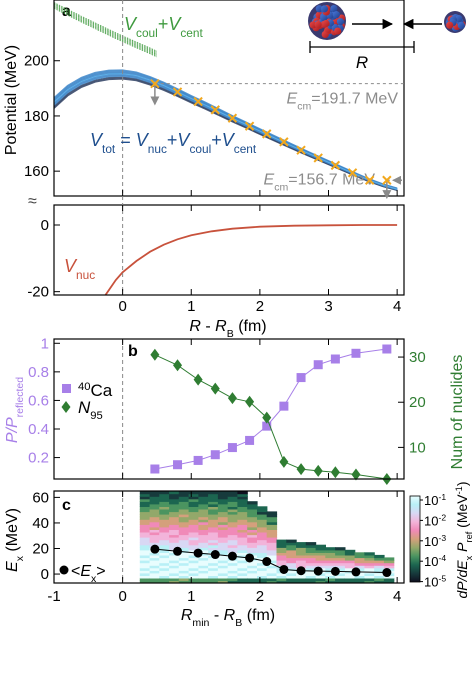 The image size is (474, 685). What do you see at coordinates (12, 566) in the screenshot?
I see `panel-c-y-axis-label-part: E` at bounding box center [12, 566].